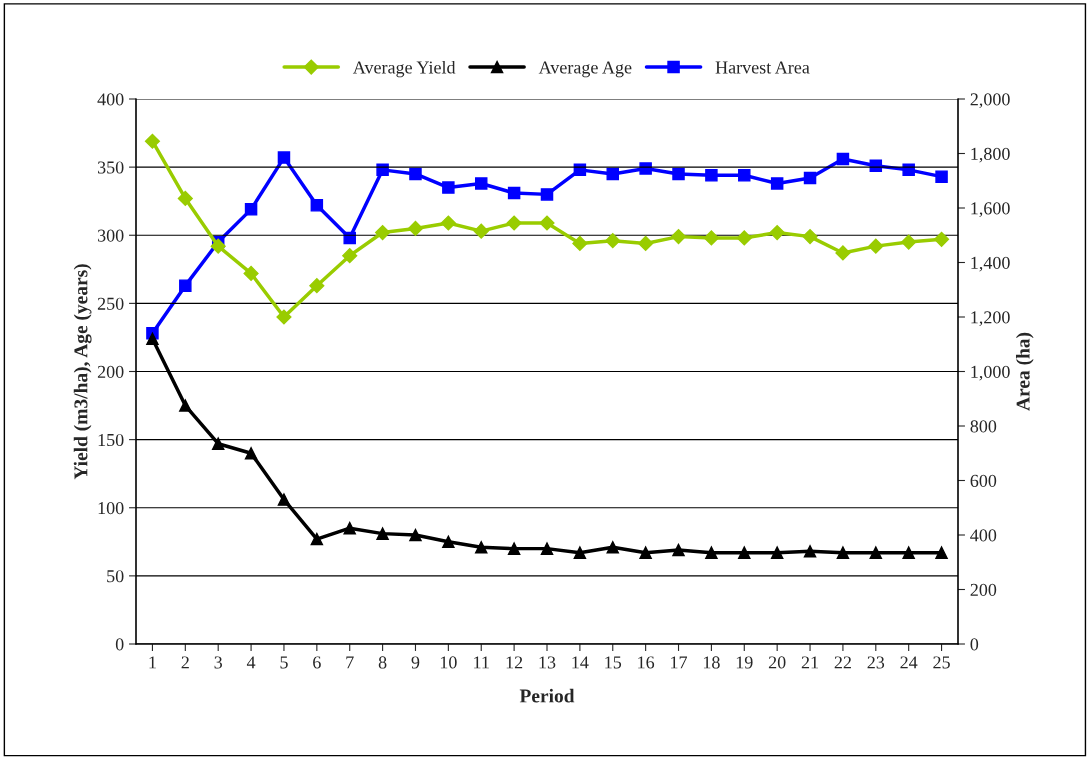  What do you see at coordinates (983, 535) in the screenshot?
I see `y2-tick-label: 400` at bounding box center [983, 535].